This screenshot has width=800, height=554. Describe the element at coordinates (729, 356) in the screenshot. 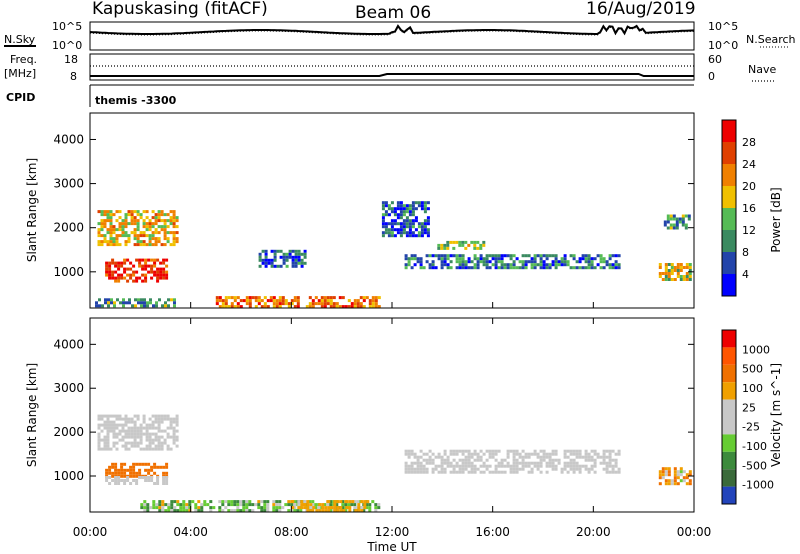

I see `colorbar-swatch` at that location.